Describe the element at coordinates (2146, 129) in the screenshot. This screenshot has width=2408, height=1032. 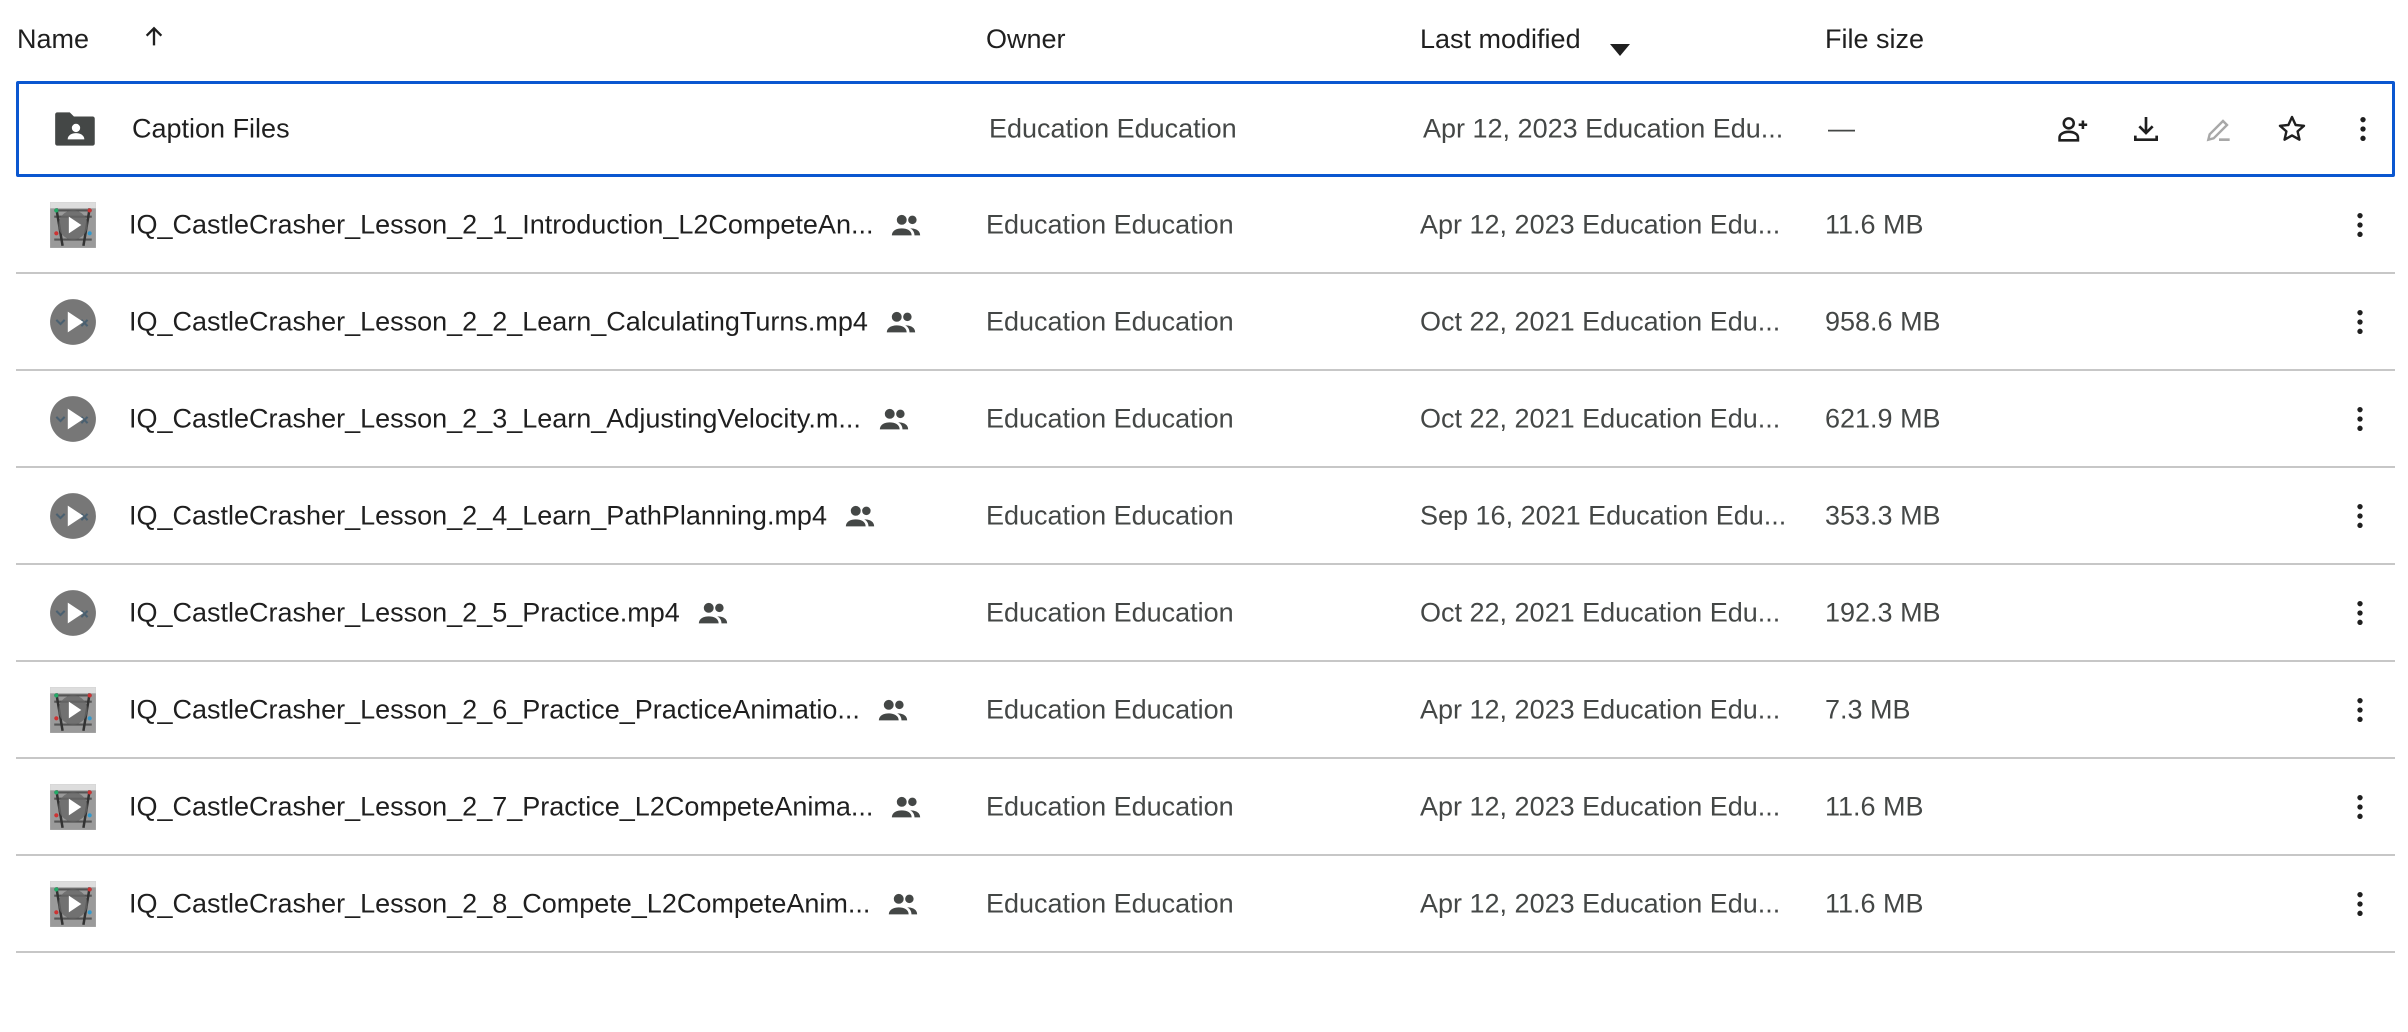
I see `download-icon` at that location.